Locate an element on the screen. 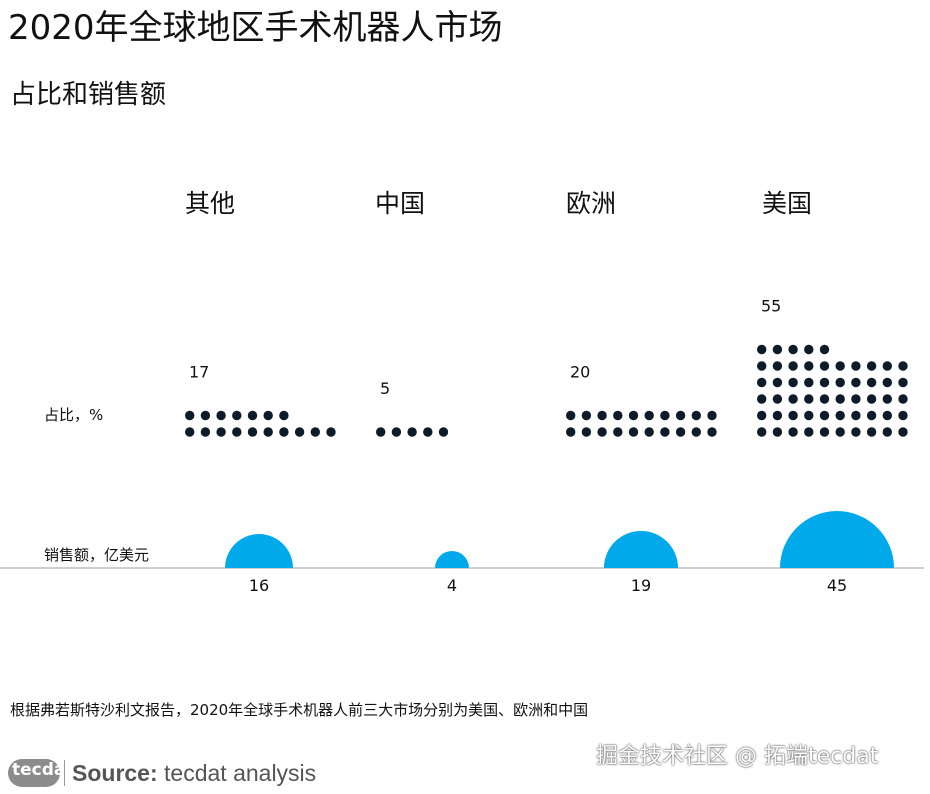 This screenshot has height=794, width=930. sales-value-label: 16 is located at coordinates (259, 585).